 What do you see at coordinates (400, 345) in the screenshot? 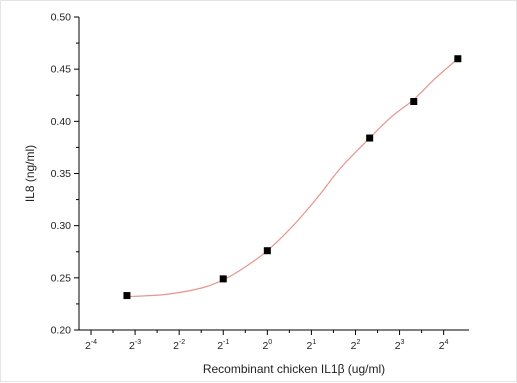
I see `x-tick-label: 23` at bounding box center [400, 345].